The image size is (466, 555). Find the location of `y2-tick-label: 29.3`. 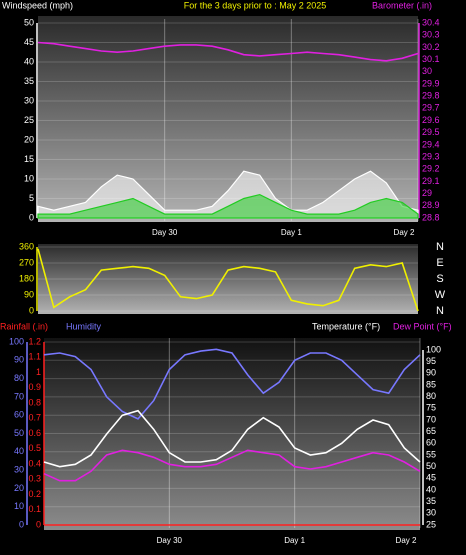

y2-tick-label: 29.3 is located at coordinates (431, 156).